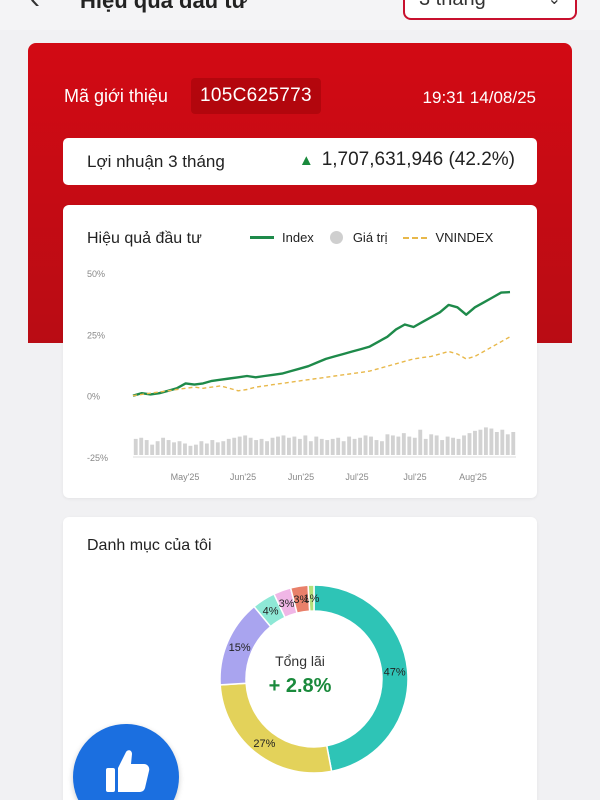  What do you see at coordinates (464, 237) in the screenshot?
I see `legend-vnindex-label: VNINDEX` at bounding box center [464, 237].